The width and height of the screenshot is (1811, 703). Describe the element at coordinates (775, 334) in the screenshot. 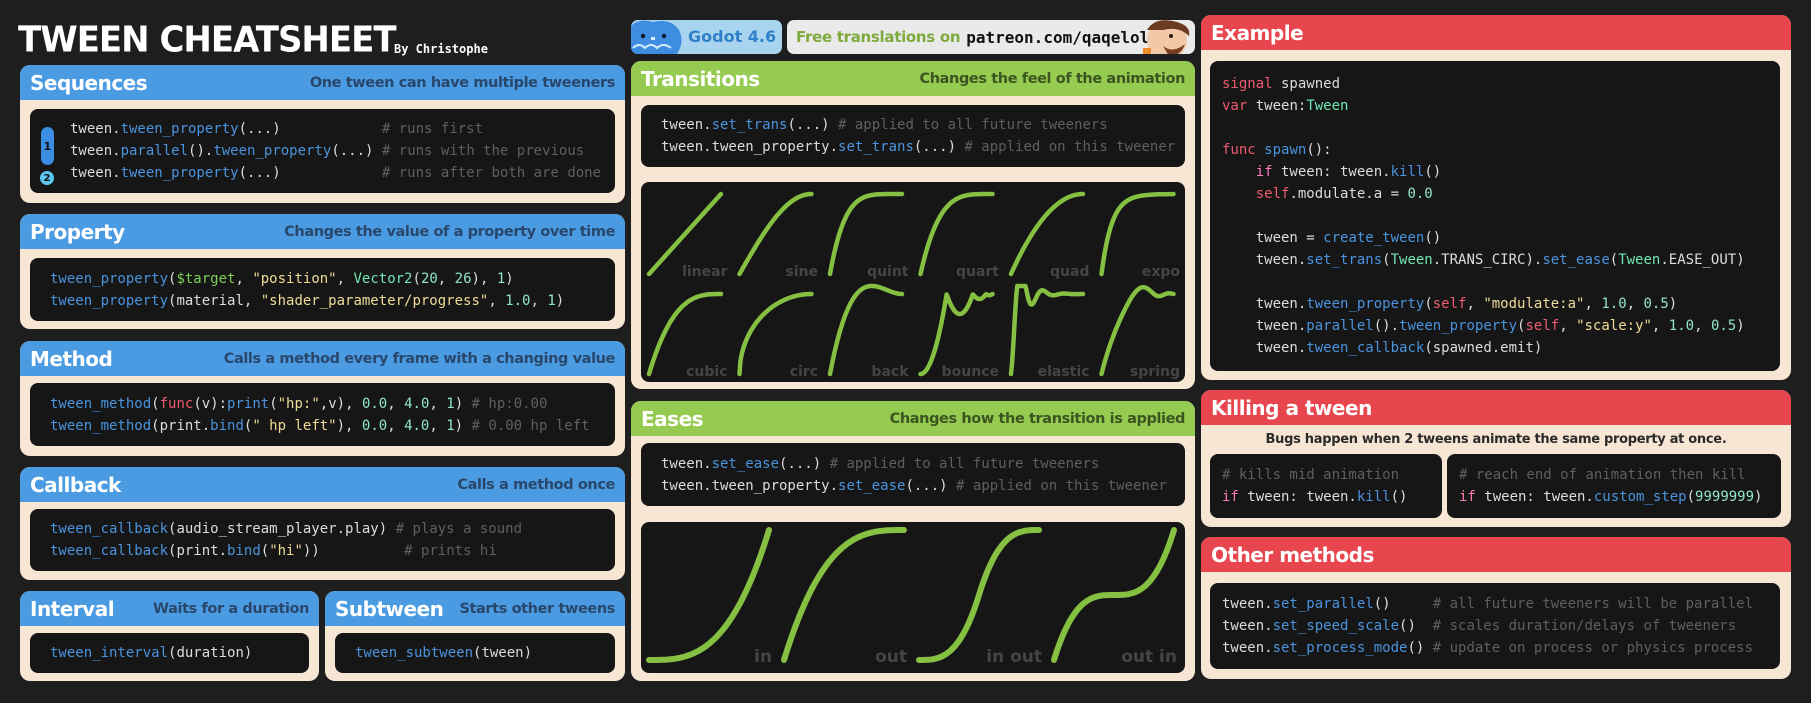

I see `curve-circ` at that location.